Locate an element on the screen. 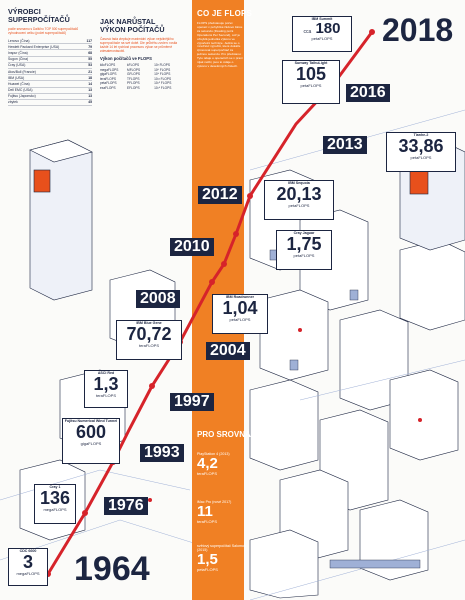 Image resolution: width=465 pixels, height=600 pixels. manufacturer-name: Dell EMC (USA) is located at coordinates (20, 90).